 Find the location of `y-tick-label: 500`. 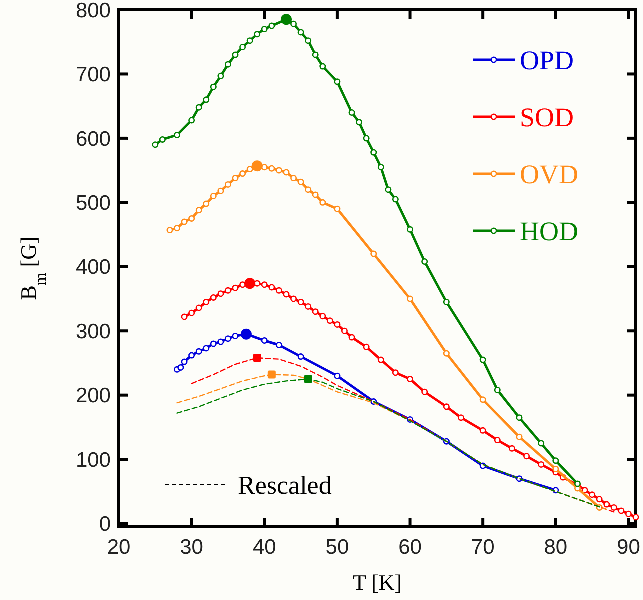

y-tick-label: 500 is located at coordinates (93, 204).